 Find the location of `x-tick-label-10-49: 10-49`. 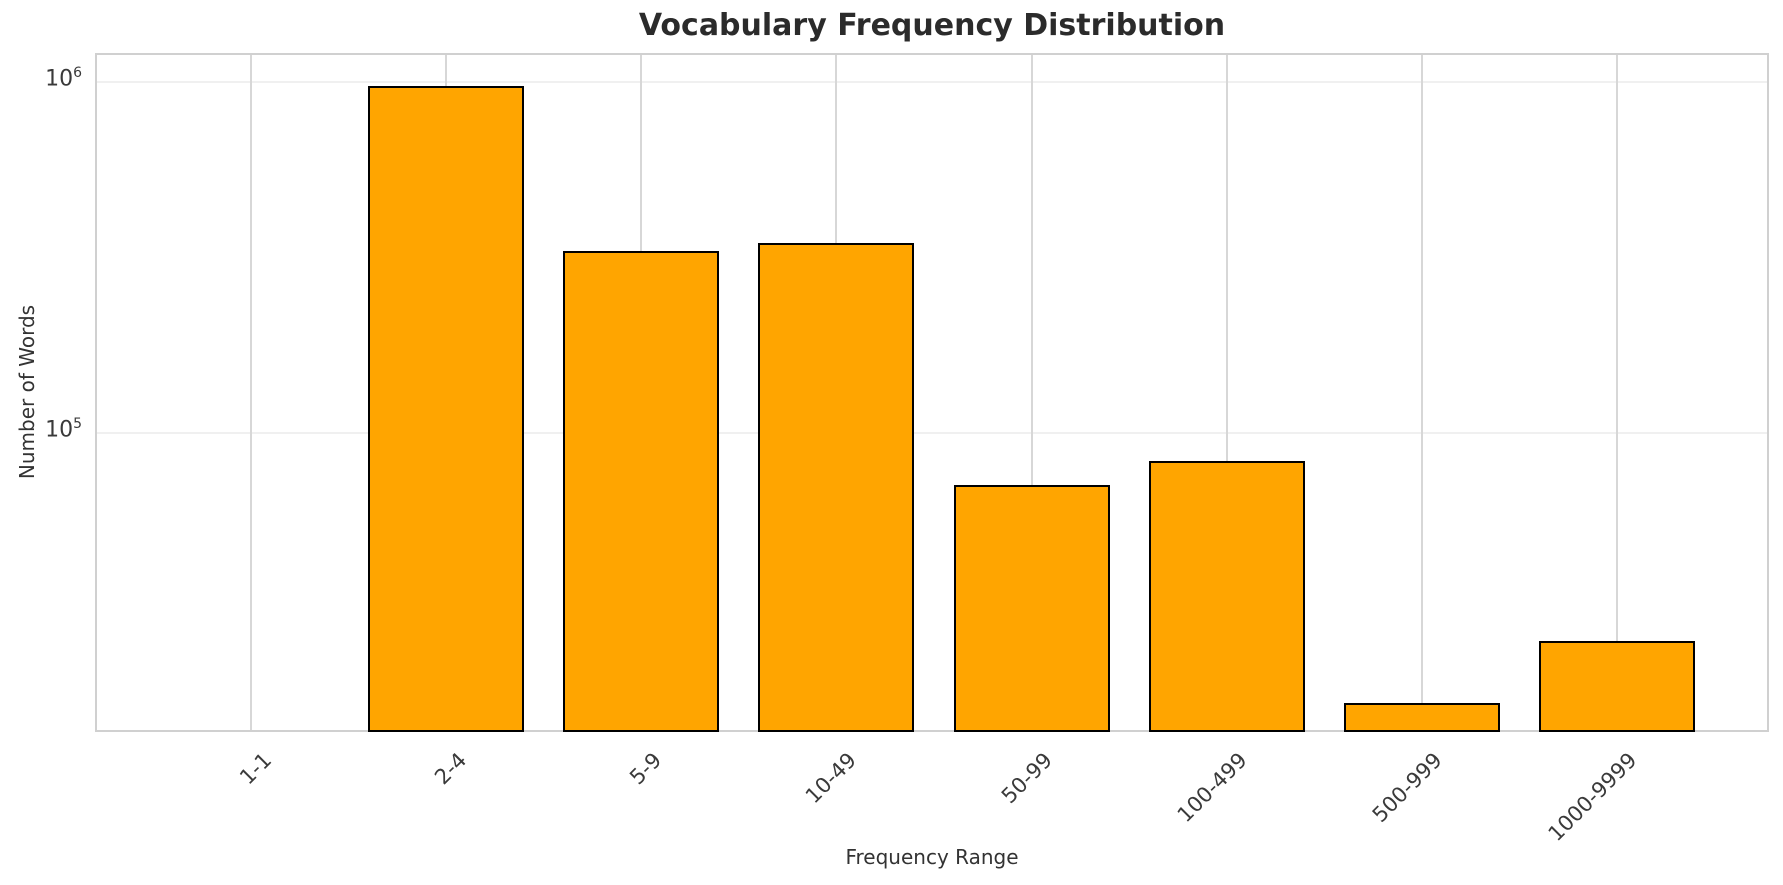

x-tick-label-10-49: 10-49 is located at coordinates (831, 778).